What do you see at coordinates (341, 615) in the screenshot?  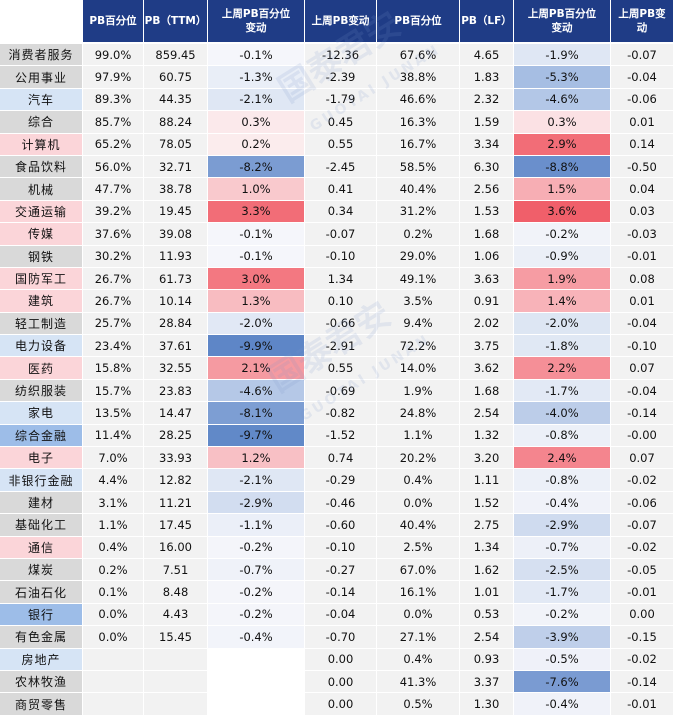 I see `pb-change-cell: -0.04` at bounding box center [341, 615].